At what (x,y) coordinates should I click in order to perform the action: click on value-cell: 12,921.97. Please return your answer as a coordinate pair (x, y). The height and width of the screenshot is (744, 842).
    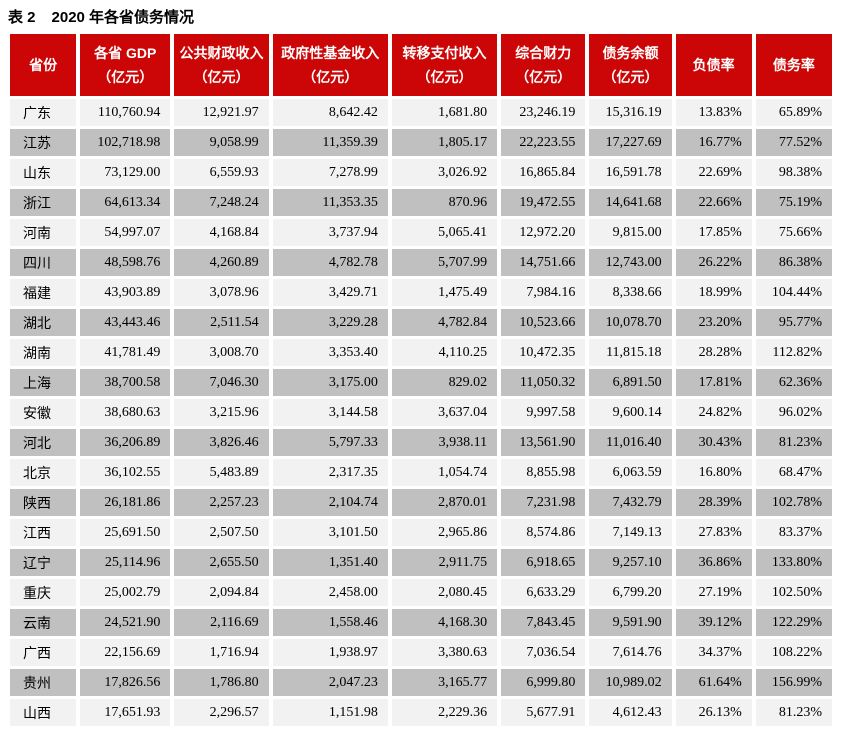
    Looking at the image, I should click on (221, 112).